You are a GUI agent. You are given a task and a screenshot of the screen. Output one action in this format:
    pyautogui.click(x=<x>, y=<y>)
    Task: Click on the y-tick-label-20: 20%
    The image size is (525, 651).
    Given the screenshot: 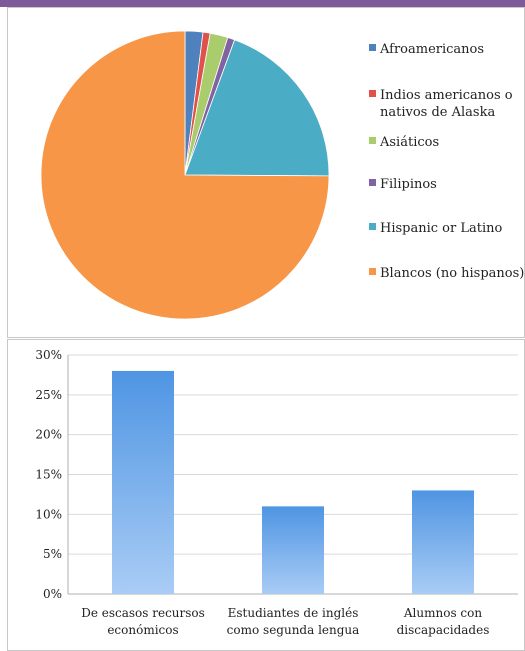 What is the action you would take?
    pyautogui.click(x=48, y=435)
    